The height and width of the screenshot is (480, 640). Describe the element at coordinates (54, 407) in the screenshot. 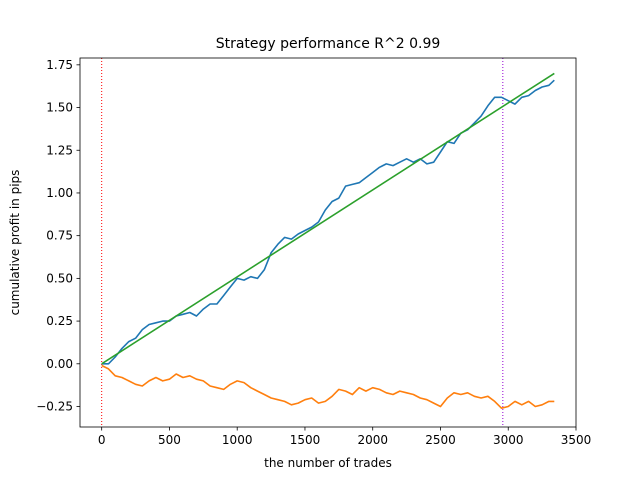

I see `y-tick-label: −0.25` at that location.